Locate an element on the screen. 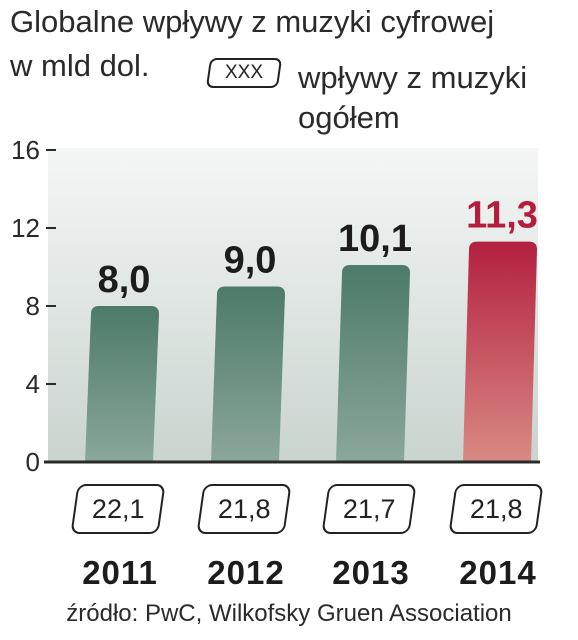  chart-title-line2: w mld dol. is located at coordinates (80, 65).